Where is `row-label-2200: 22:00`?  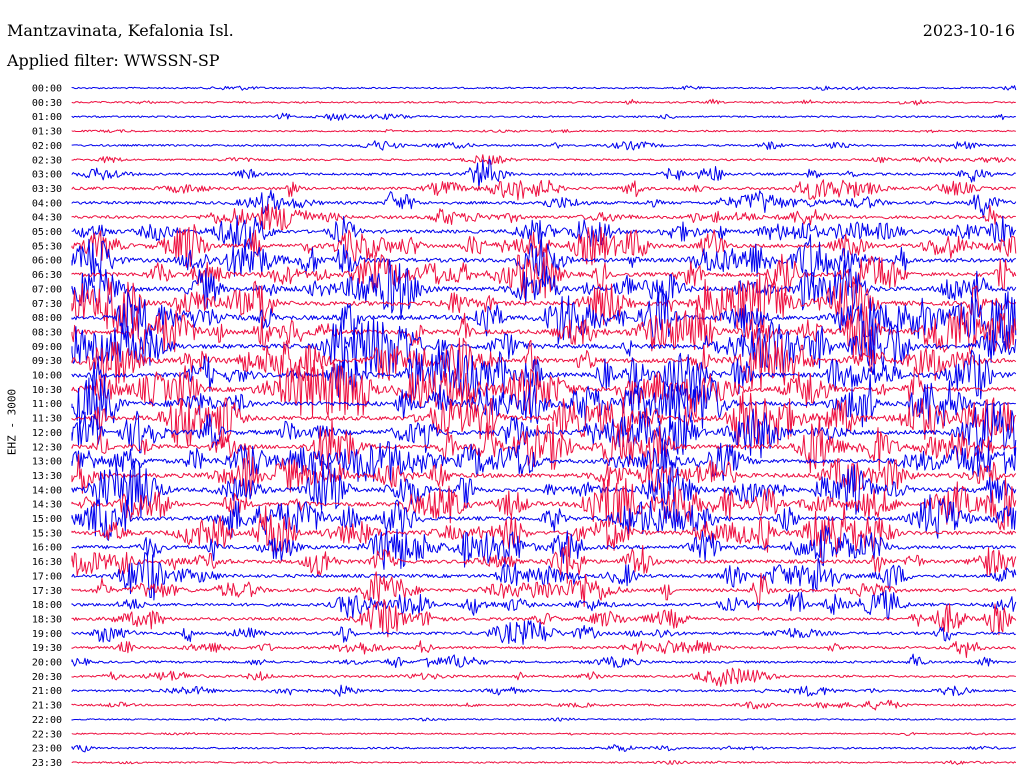
row-label-2200: 22:00 is located at coordinates (47, 720).